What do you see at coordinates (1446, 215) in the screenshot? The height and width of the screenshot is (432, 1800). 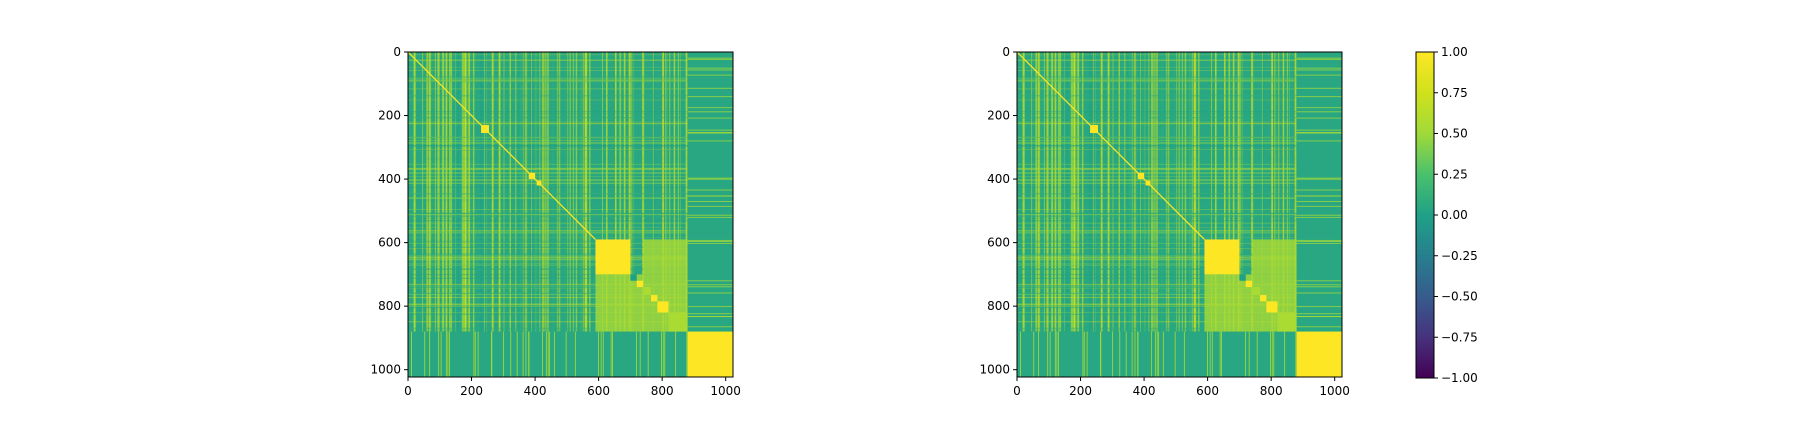 I see `colorbar: 1.00 0.75 0.50 0.25 0.00 −0.25 −0.50 −0.75 −1.00` at bounding box center [1446, 215].